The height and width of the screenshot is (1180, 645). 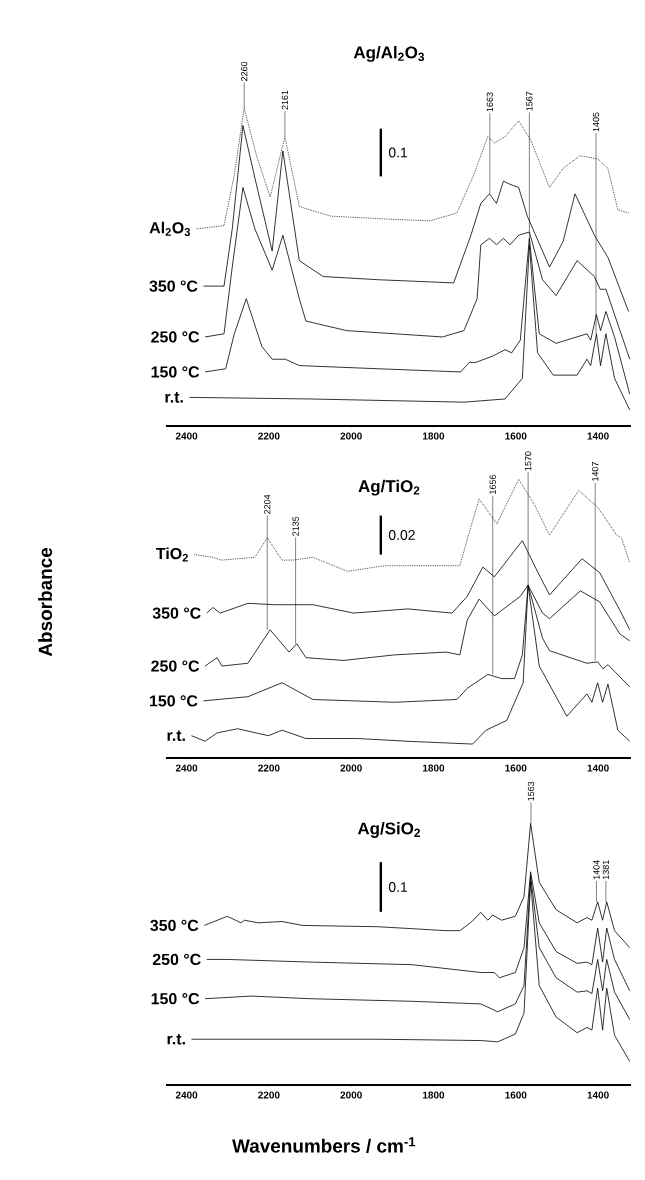 I want to click on annotation: 1663, so click(x=490, y=102).